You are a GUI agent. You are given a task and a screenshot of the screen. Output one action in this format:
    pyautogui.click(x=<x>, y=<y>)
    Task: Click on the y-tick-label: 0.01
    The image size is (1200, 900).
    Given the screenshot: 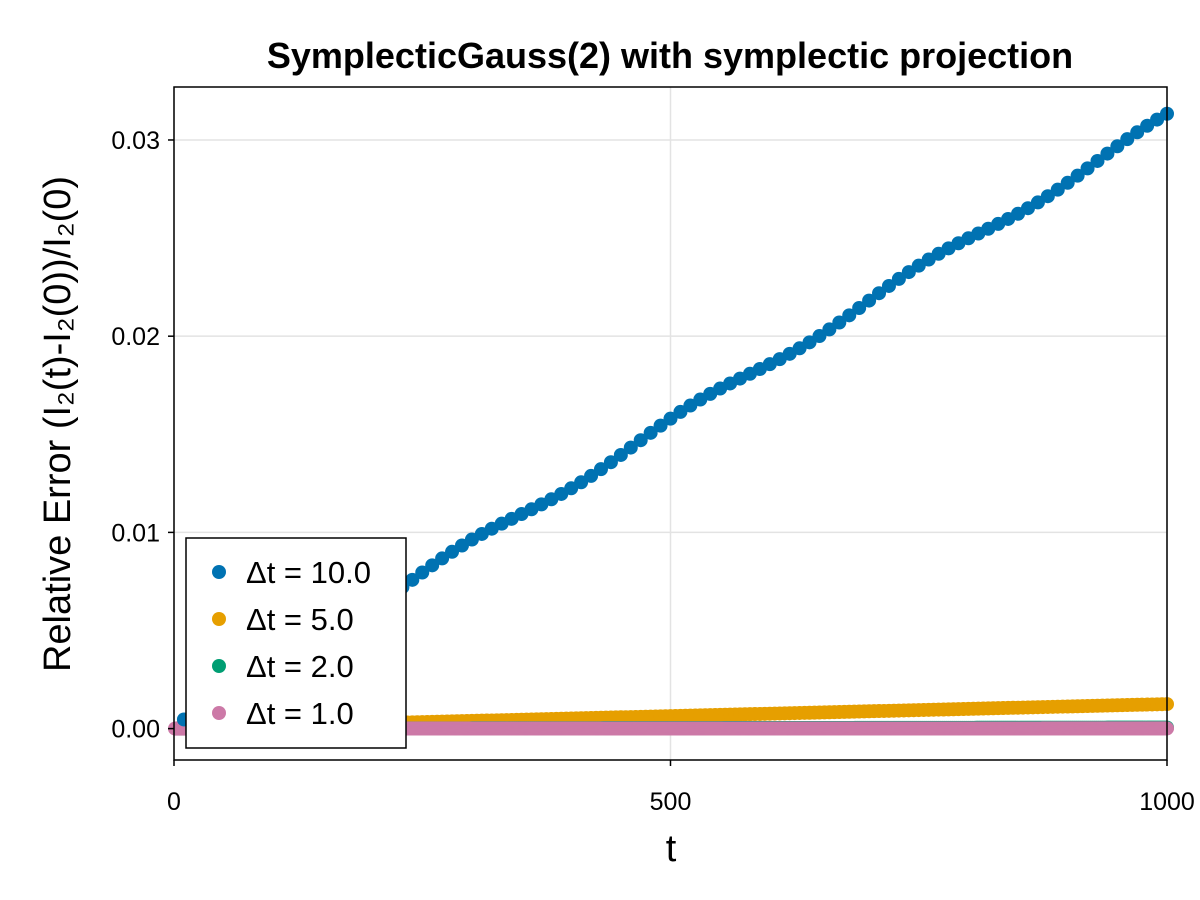 What is the action you would take?
    pyautogui.click(x=135, y=533)
    